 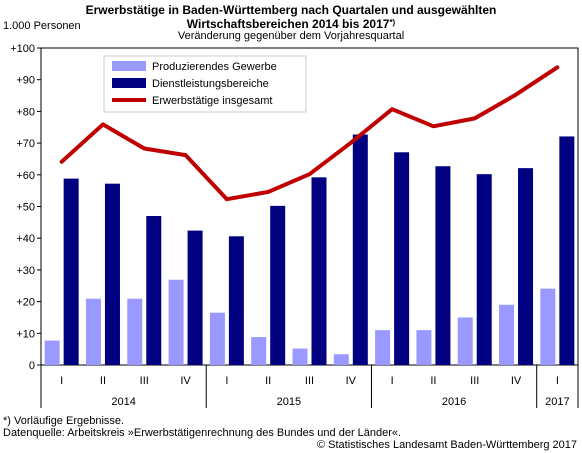 I want to click on y-tick-label: +60, so click(x=25, y=176).